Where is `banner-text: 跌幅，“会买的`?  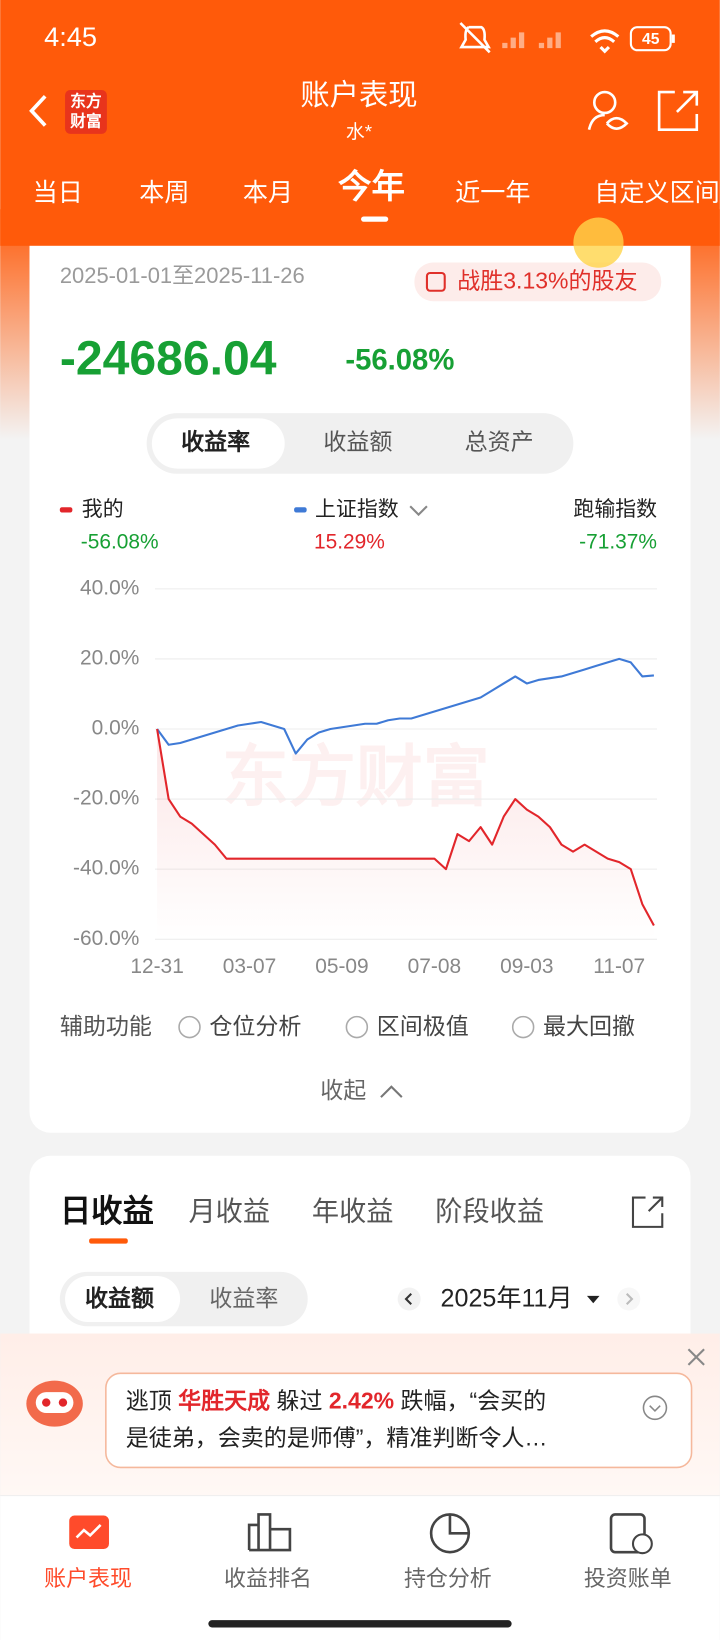 banner-text: 跌幅，“会买的 is located at coordinates (470, 1401).